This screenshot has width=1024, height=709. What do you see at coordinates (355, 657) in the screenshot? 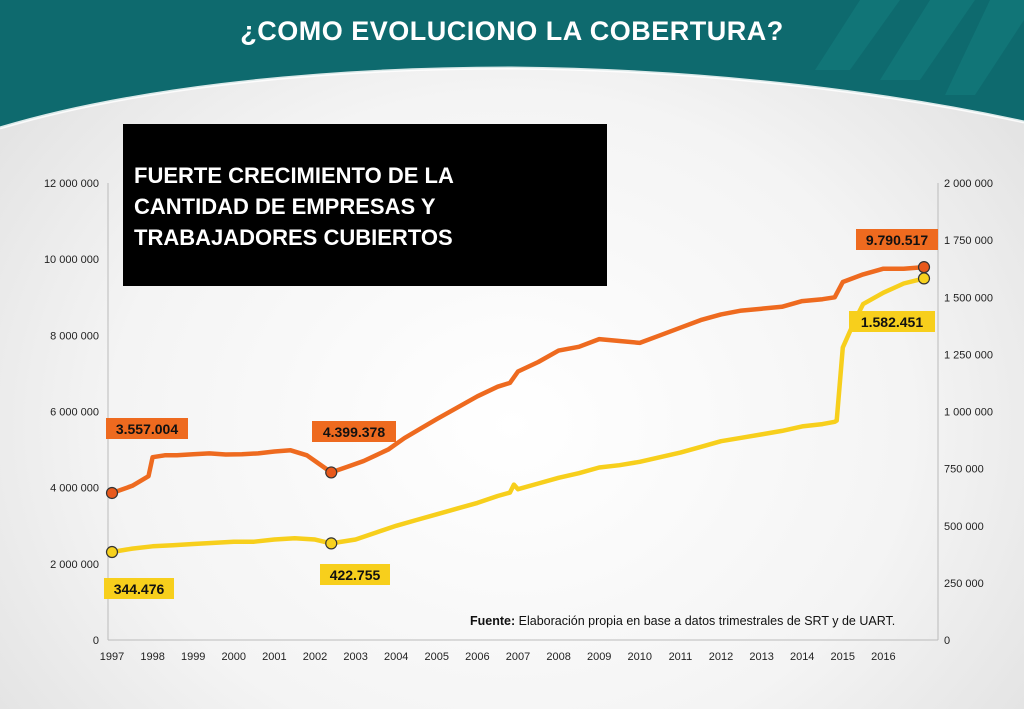
I see `x-tick-label: 2003` at bounding box center [355, 657].